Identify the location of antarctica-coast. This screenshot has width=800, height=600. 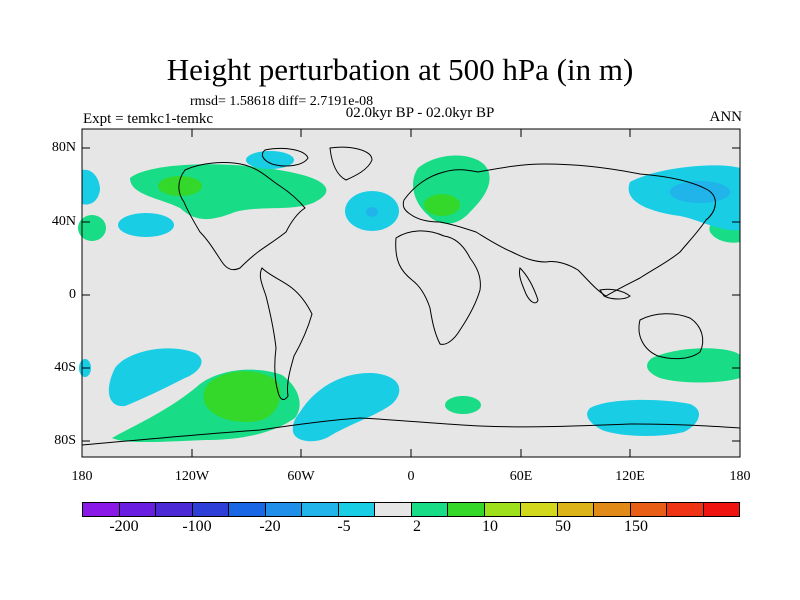
(411, 431).